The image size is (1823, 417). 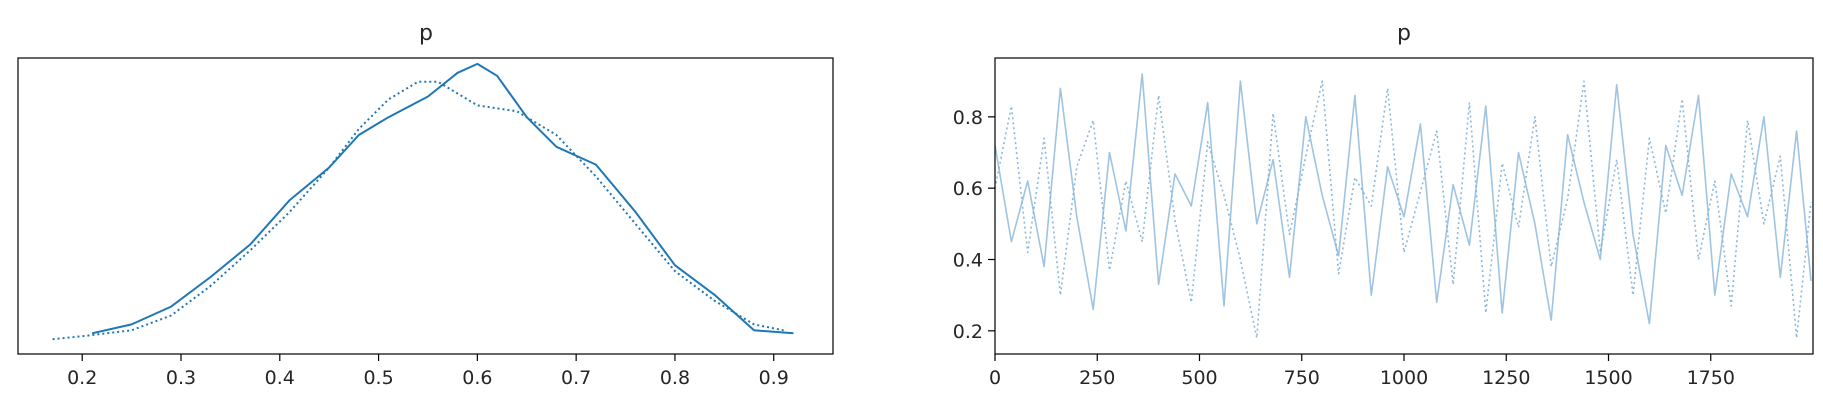 What do you see at coordinates (82, 378) in the screenshot?
I see `density-x-tick-label: 0.2` at bounding box center [82, 378].